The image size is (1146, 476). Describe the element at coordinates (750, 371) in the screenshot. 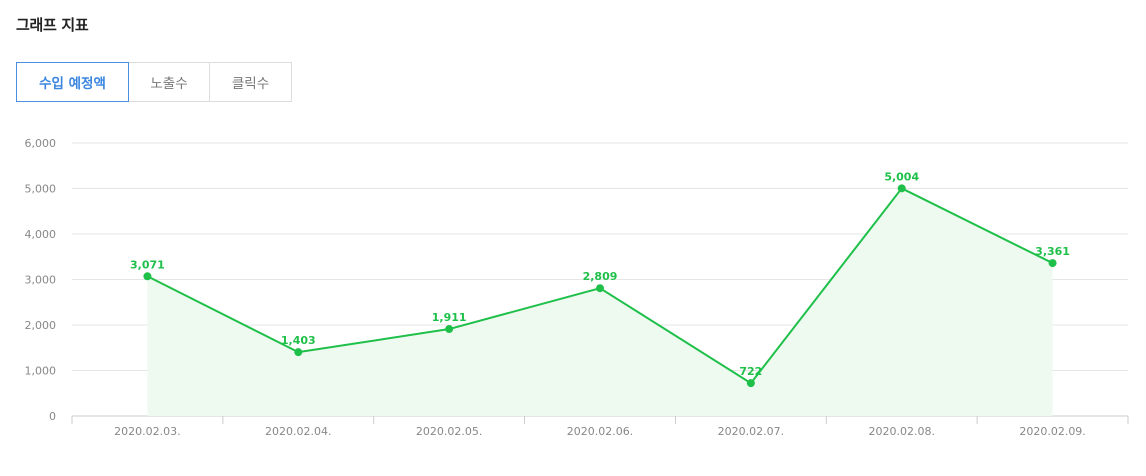

I see `data-label: 722` at that location.